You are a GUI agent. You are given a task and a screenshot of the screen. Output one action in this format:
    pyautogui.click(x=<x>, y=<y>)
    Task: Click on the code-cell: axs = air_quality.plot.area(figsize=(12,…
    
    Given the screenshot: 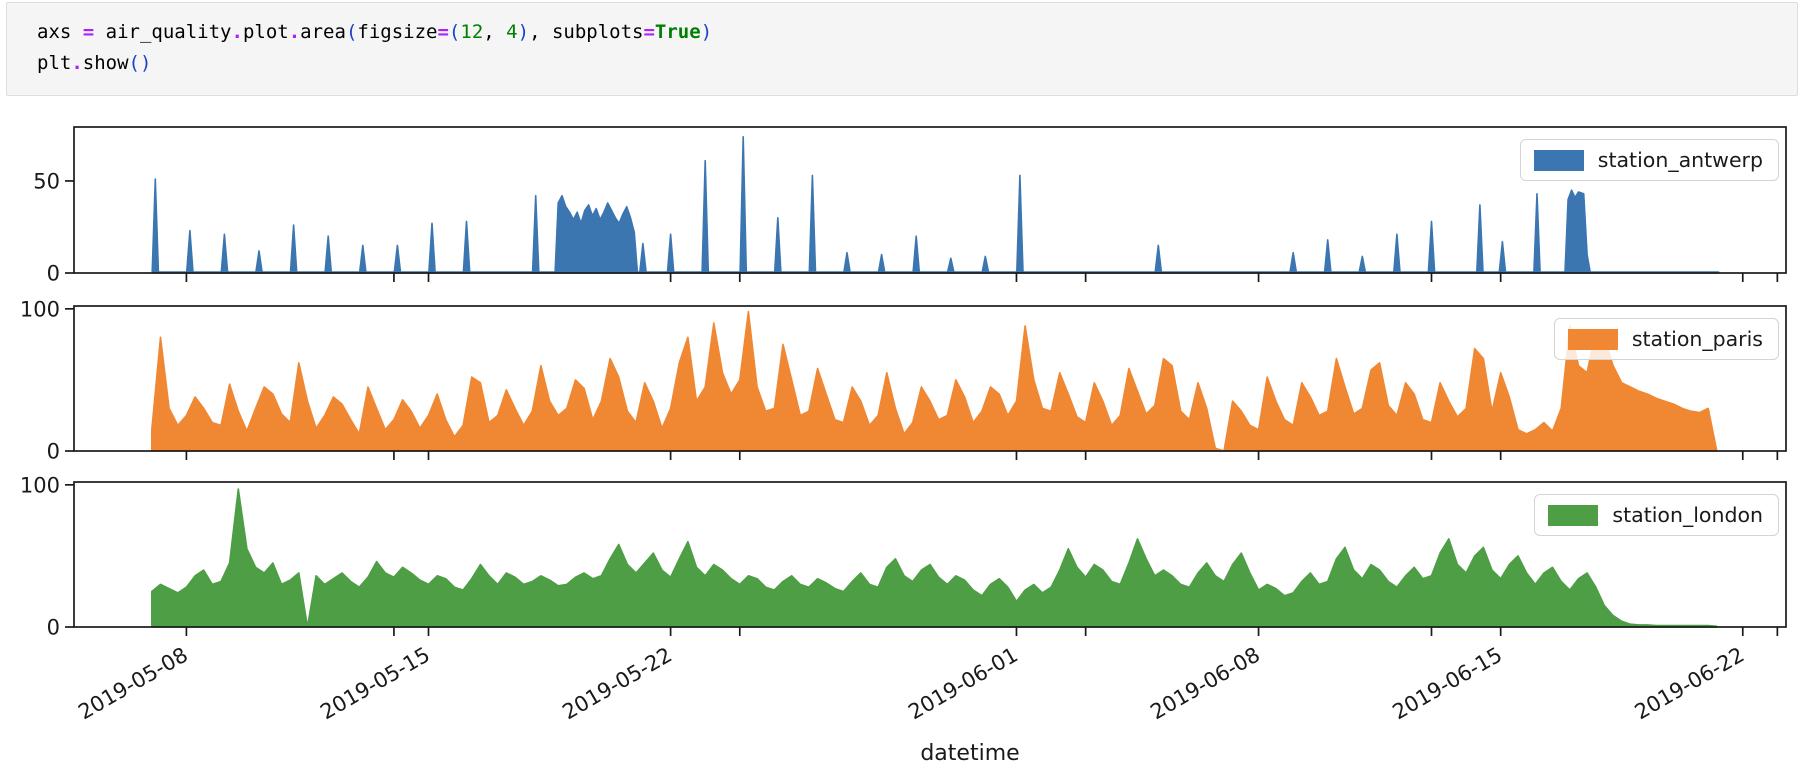 What is the action you would take?
    pyautogui.click(x=902, y=49)
    